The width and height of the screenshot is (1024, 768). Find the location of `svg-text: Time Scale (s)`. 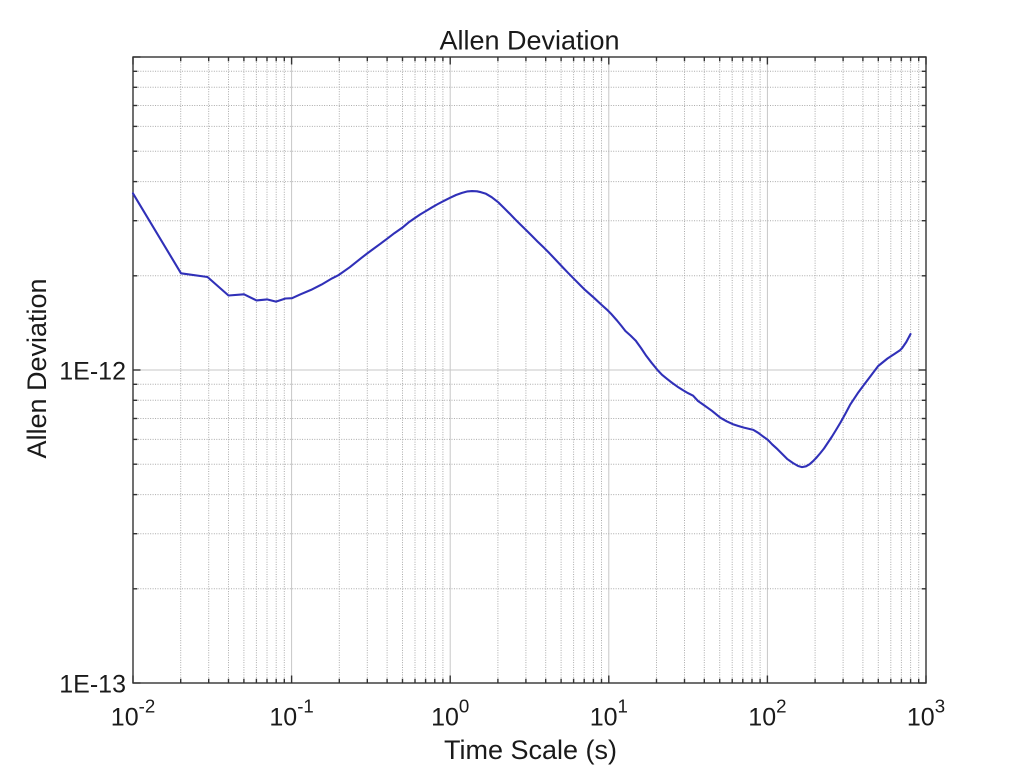

svg-text: Time Scale (s) is located at coordinates (530, 750).